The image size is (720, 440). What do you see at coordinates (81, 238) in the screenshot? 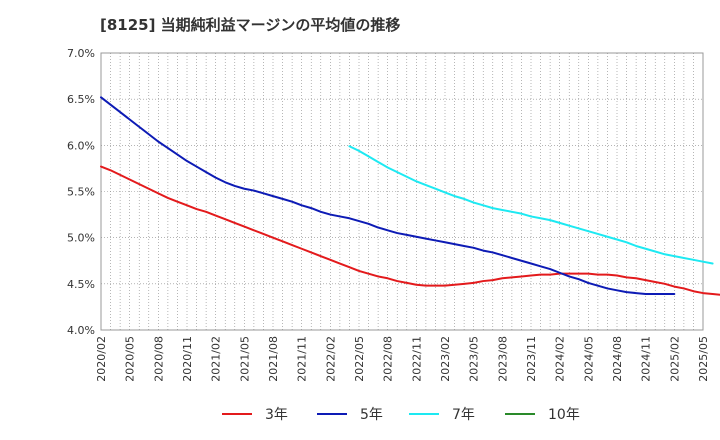
I see `y-tick-label: 5.0%` at bounding box center [81, 238].